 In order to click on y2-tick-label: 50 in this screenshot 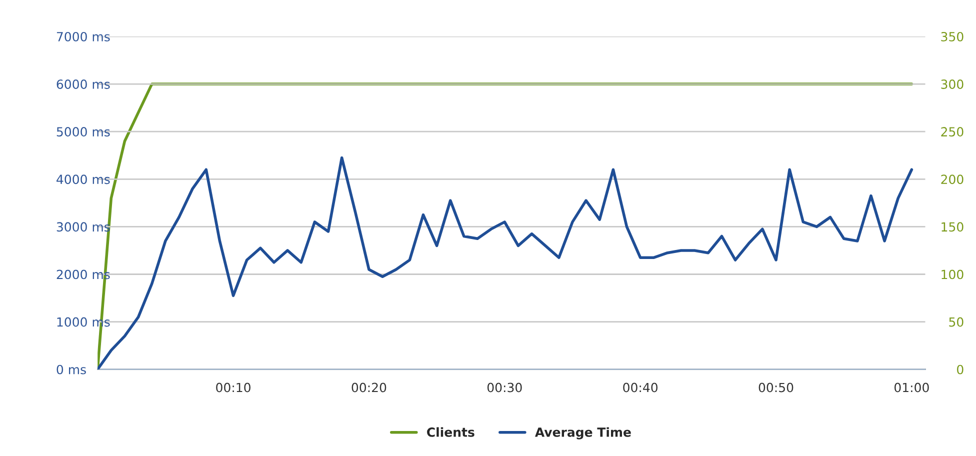, I will do `click(956, 322)`.